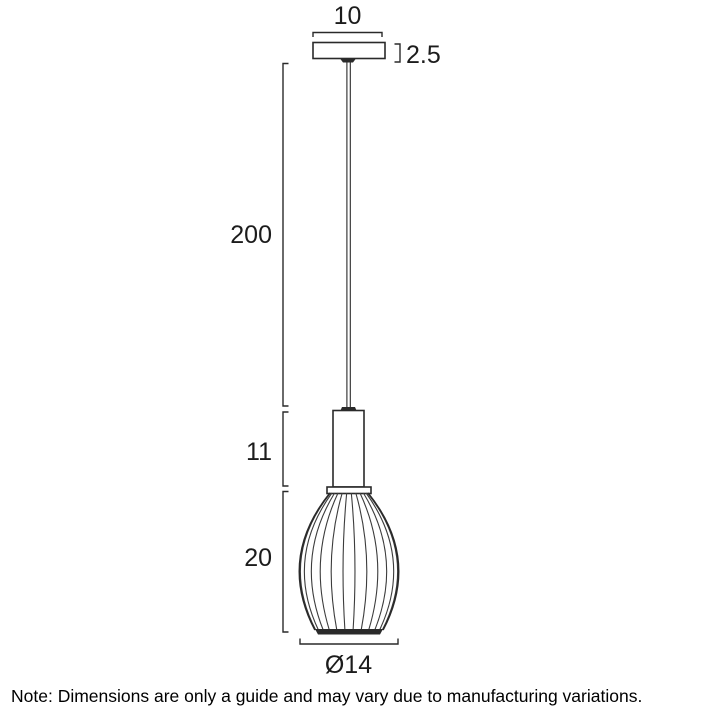 The width and height of the screenshot is (720, 720). I want to click on dim-bracket-suspension-length, so click(285, 234).